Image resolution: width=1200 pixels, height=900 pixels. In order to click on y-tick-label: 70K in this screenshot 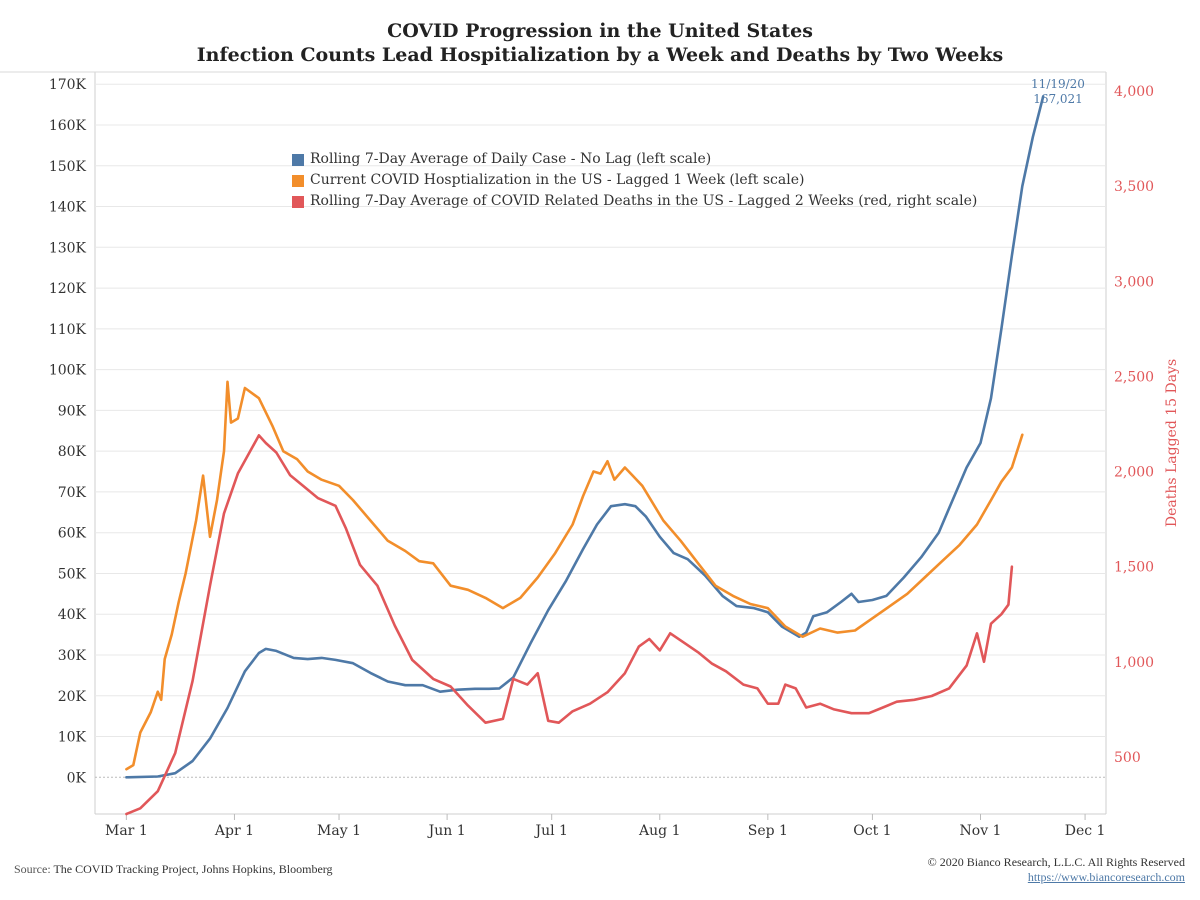, I will do `click(72, 493)`.